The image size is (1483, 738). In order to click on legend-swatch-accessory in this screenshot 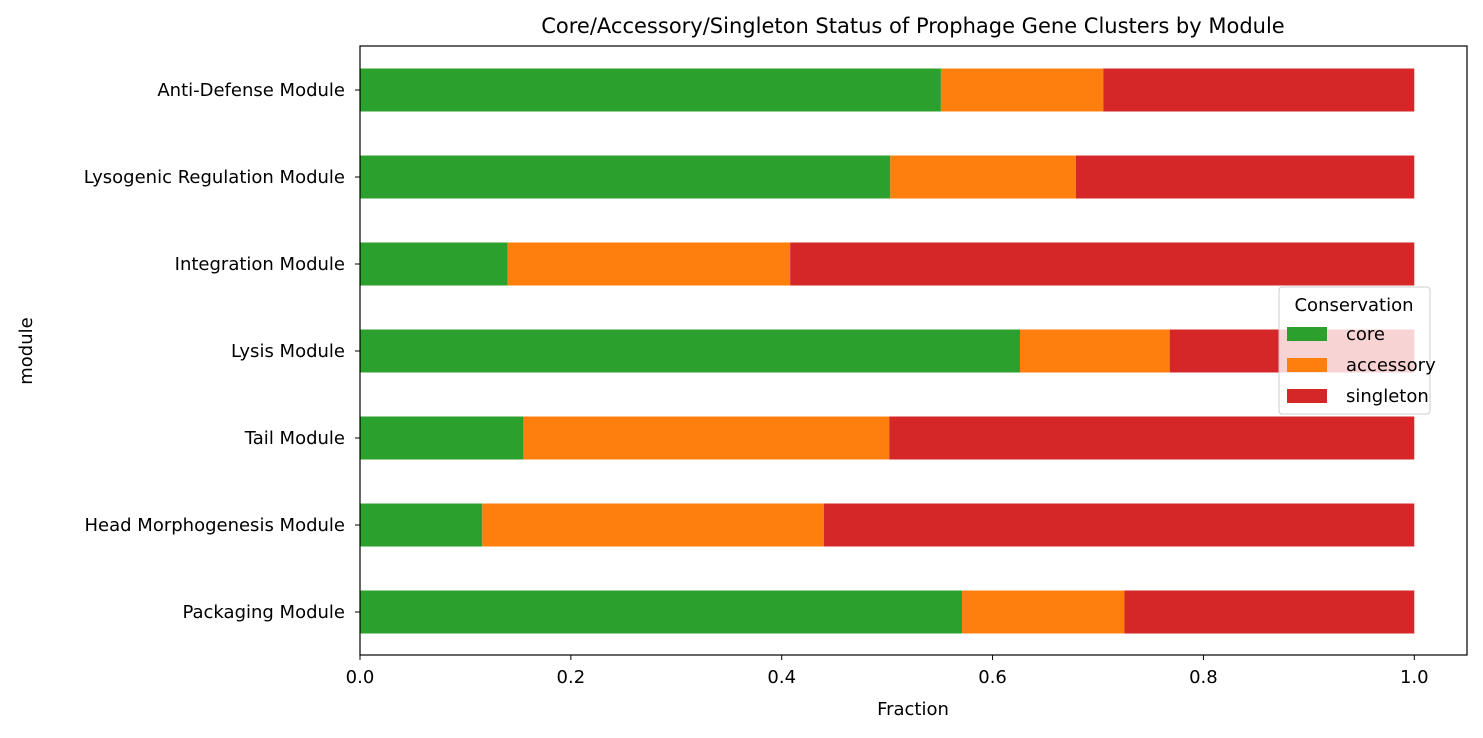, I will do `click(1307, 365)`.